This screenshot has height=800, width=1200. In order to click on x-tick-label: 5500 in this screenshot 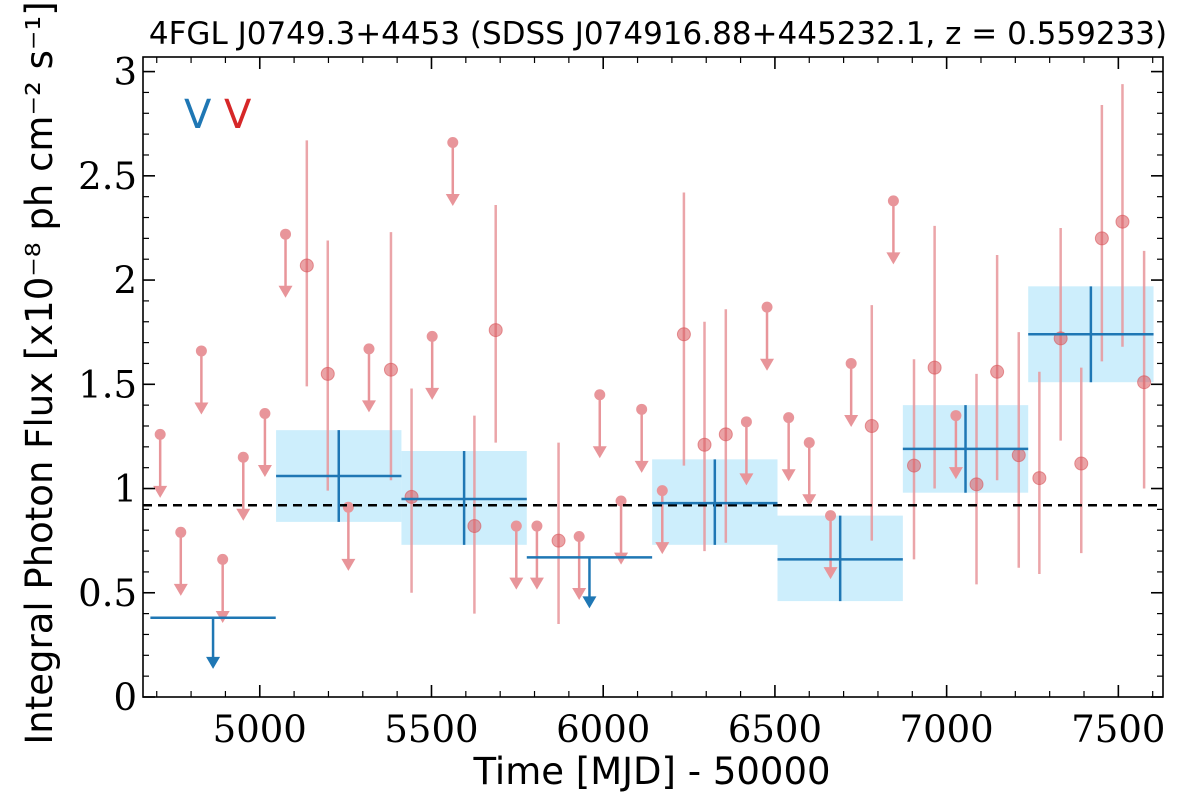, I will do `click(431, 729)`.